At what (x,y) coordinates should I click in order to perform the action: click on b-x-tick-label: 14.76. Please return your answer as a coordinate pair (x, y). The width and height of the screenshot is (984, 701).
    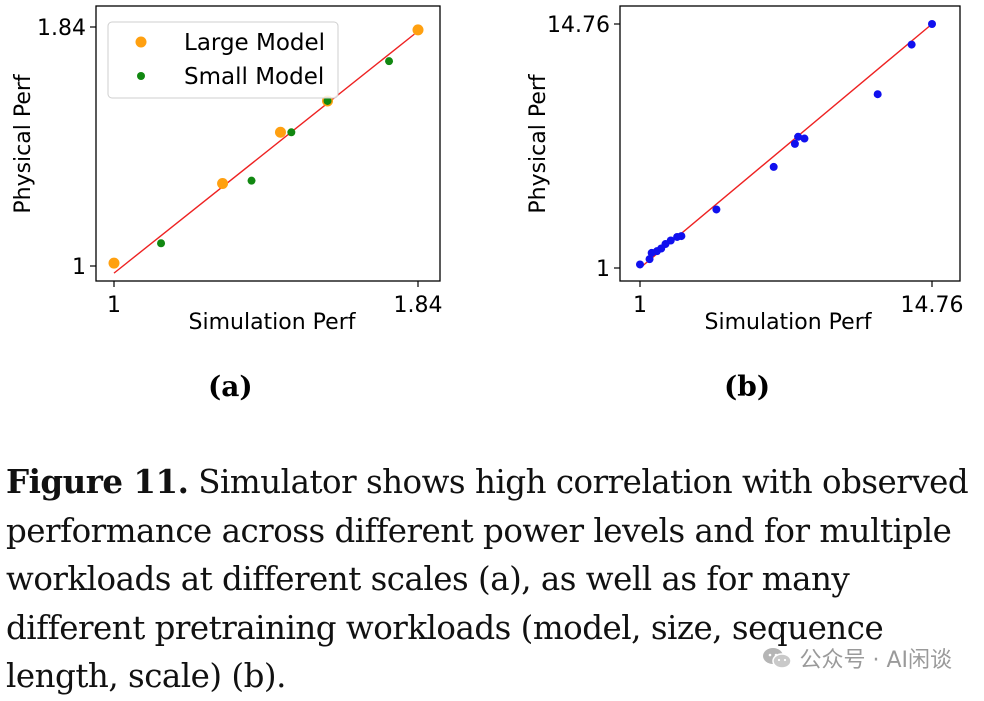
    Looking at the image, I should click on (932, 305).